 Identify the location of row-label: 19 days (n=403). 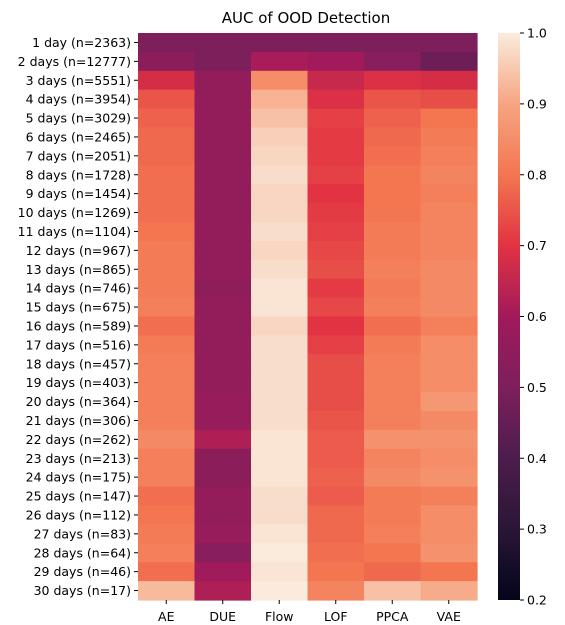
(78, 382).